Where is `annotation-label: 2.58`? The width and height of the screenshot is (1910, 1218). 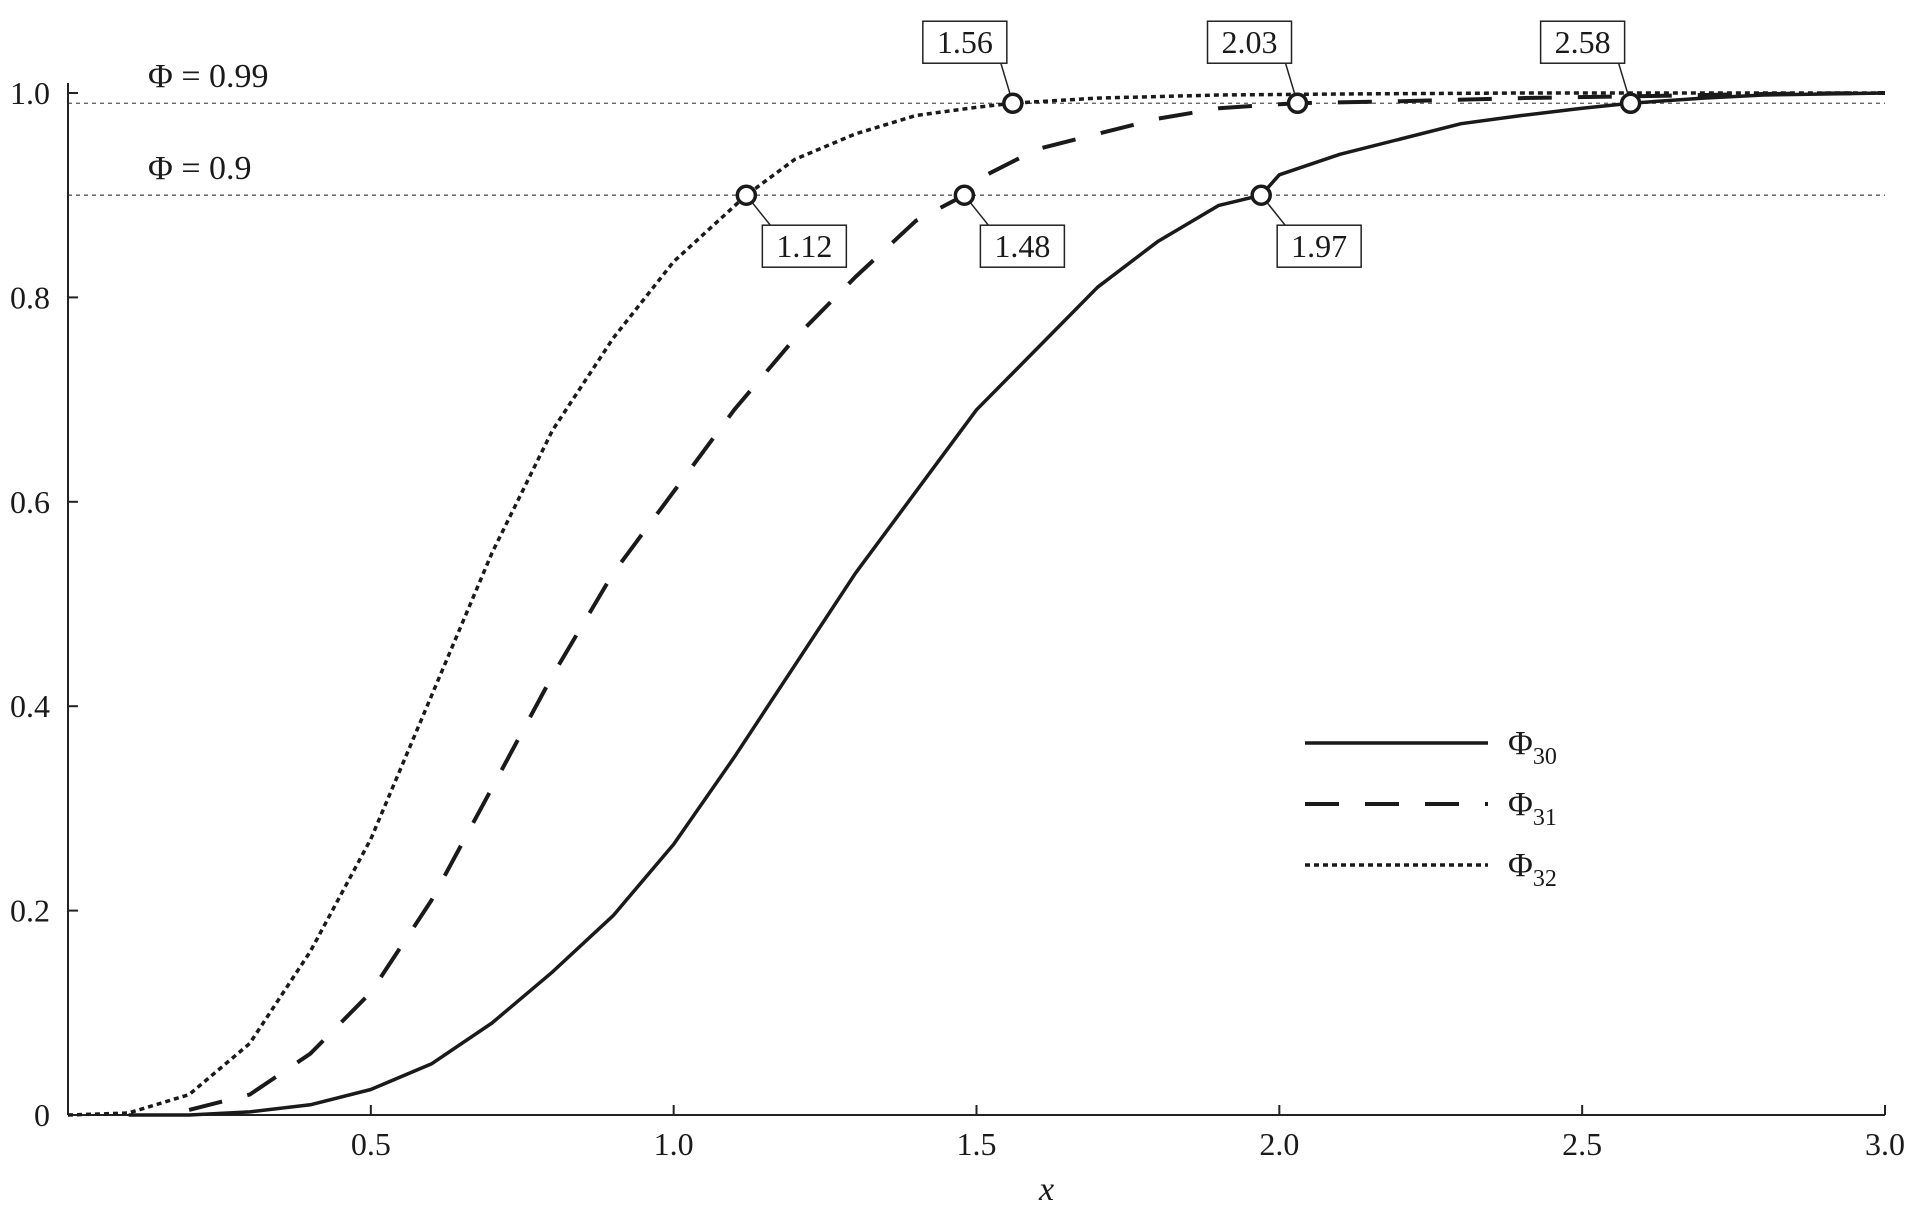
annotation-label: 2.58 is located at coordinates (1583, 42).